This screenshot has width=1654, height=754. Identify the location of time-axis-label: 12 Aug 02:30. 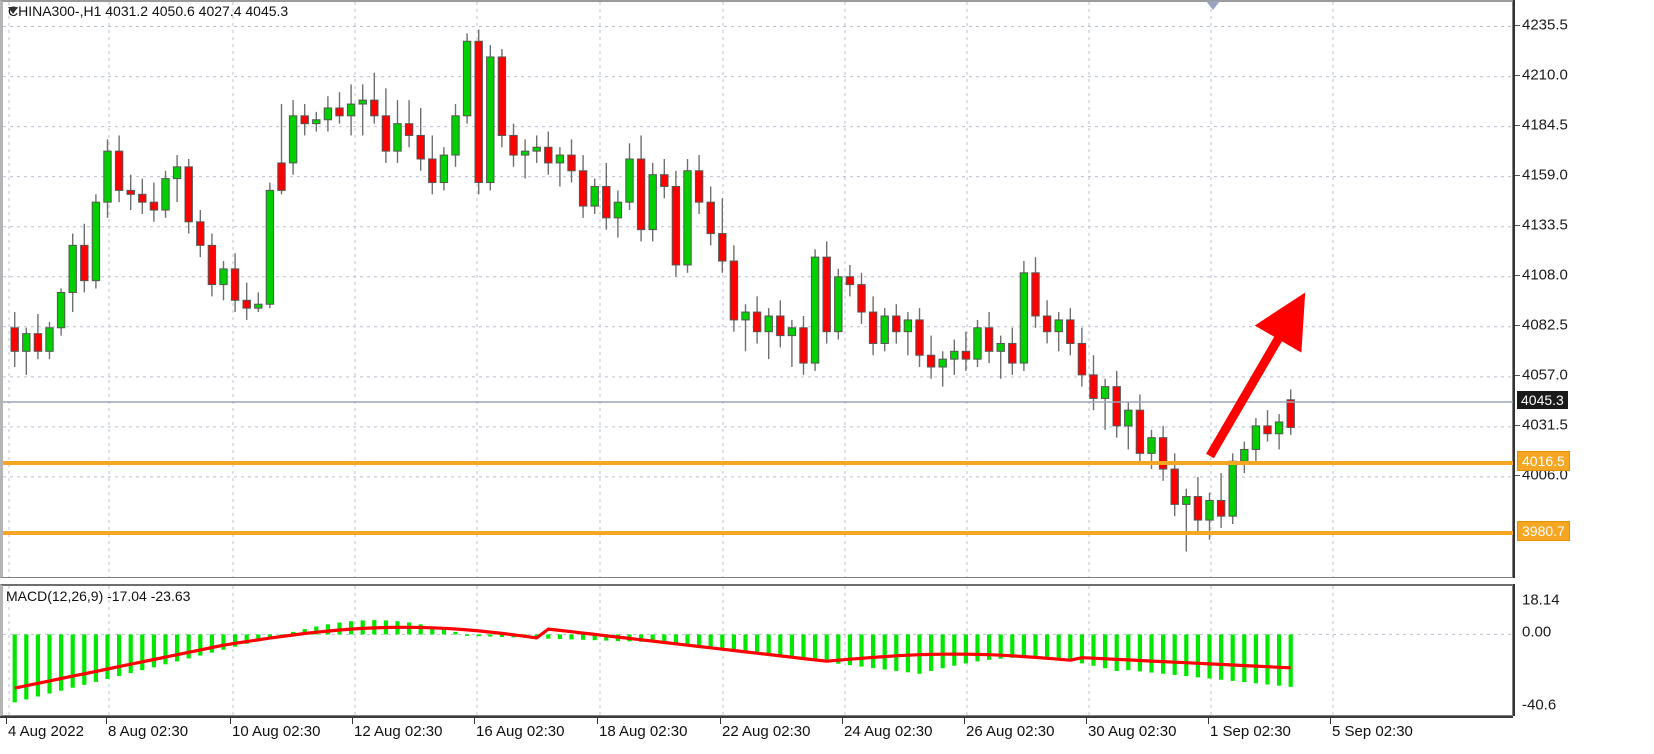
(398, 731).